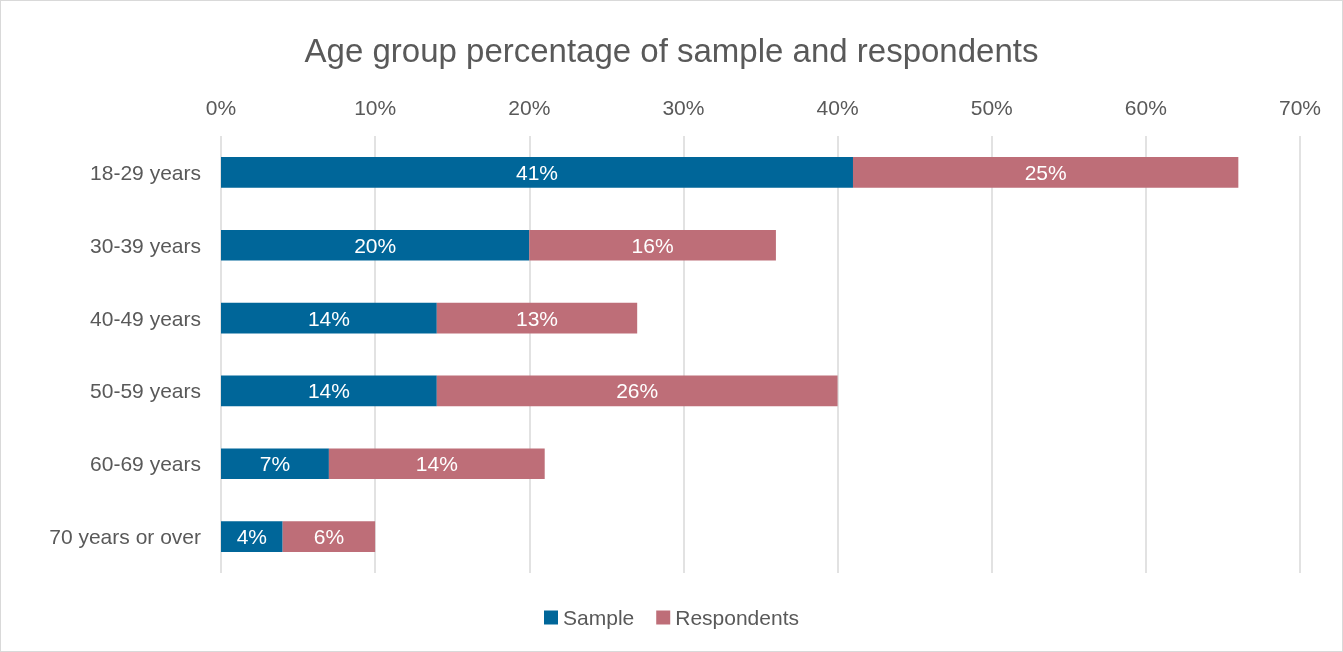 The height and width of the screenshot is (652, 1343). What do you see at coordinates (1300, 107) in the screenshot?
I see `x-tick-label: 70%` at bounding box center [1300, 107].